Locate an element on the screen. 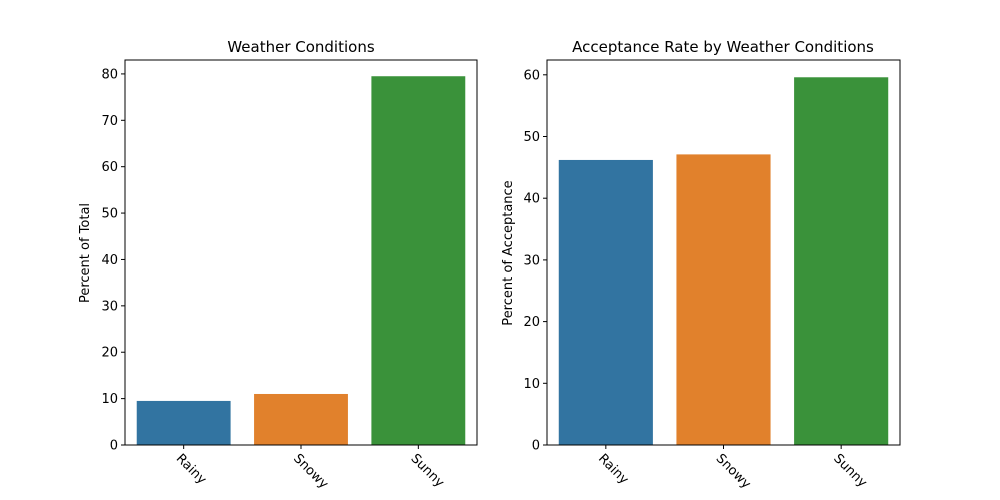  chart-title: Weather Conditions is located at coordinates (301, 47).